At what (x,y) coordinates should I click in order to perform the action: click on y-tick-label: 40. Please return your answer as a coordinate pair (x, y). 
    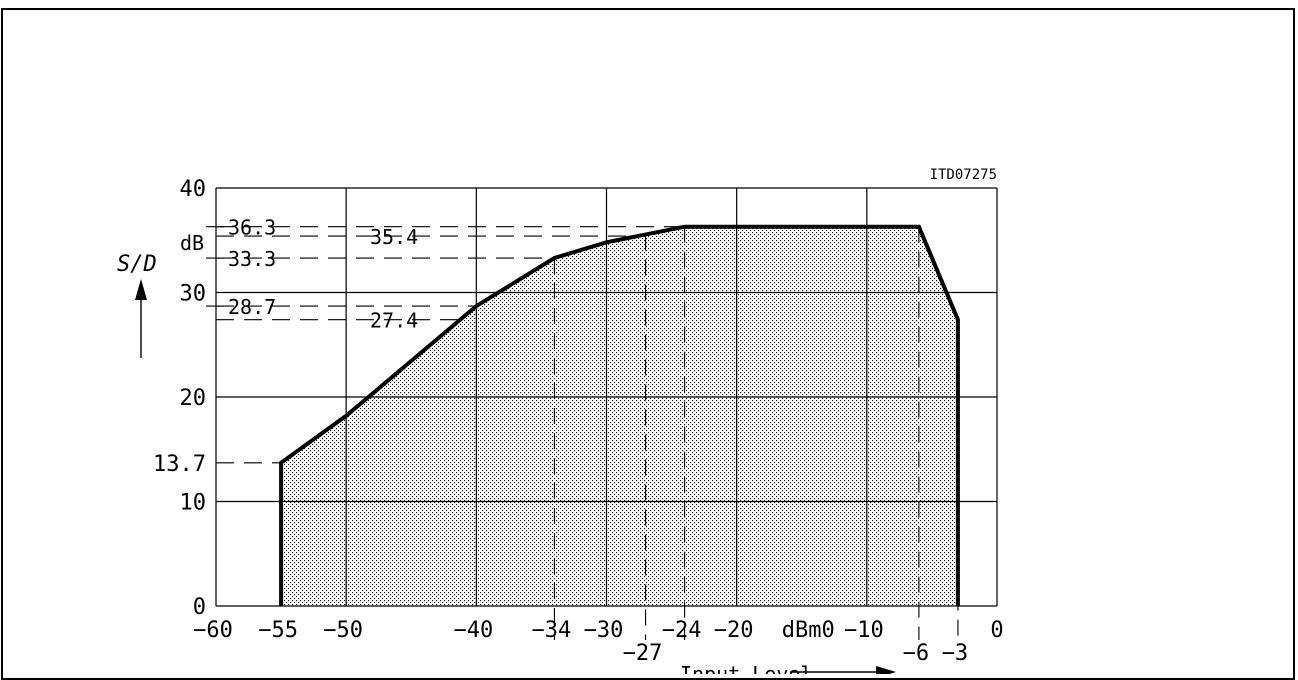
    Looking at the image, I should click on (193, 189).